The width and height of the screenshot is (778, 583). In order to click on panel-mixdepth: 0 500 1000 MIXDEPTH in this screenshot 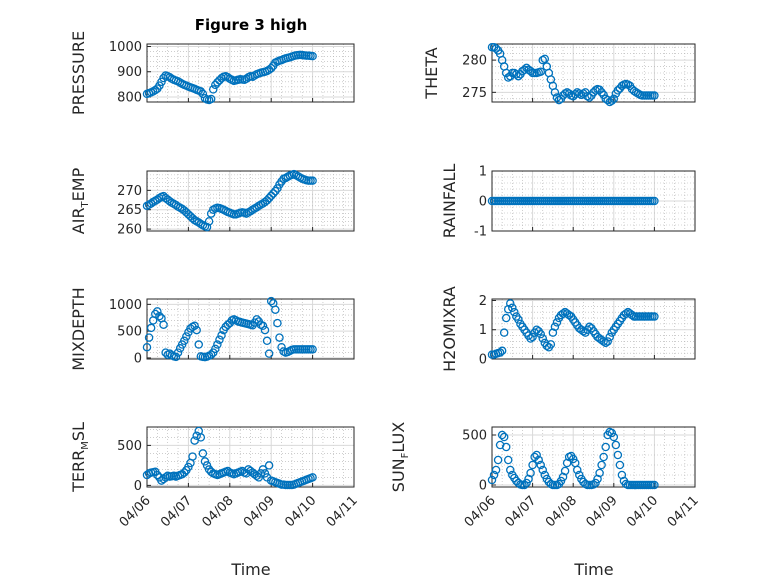, I will do `click(212, 329)`.